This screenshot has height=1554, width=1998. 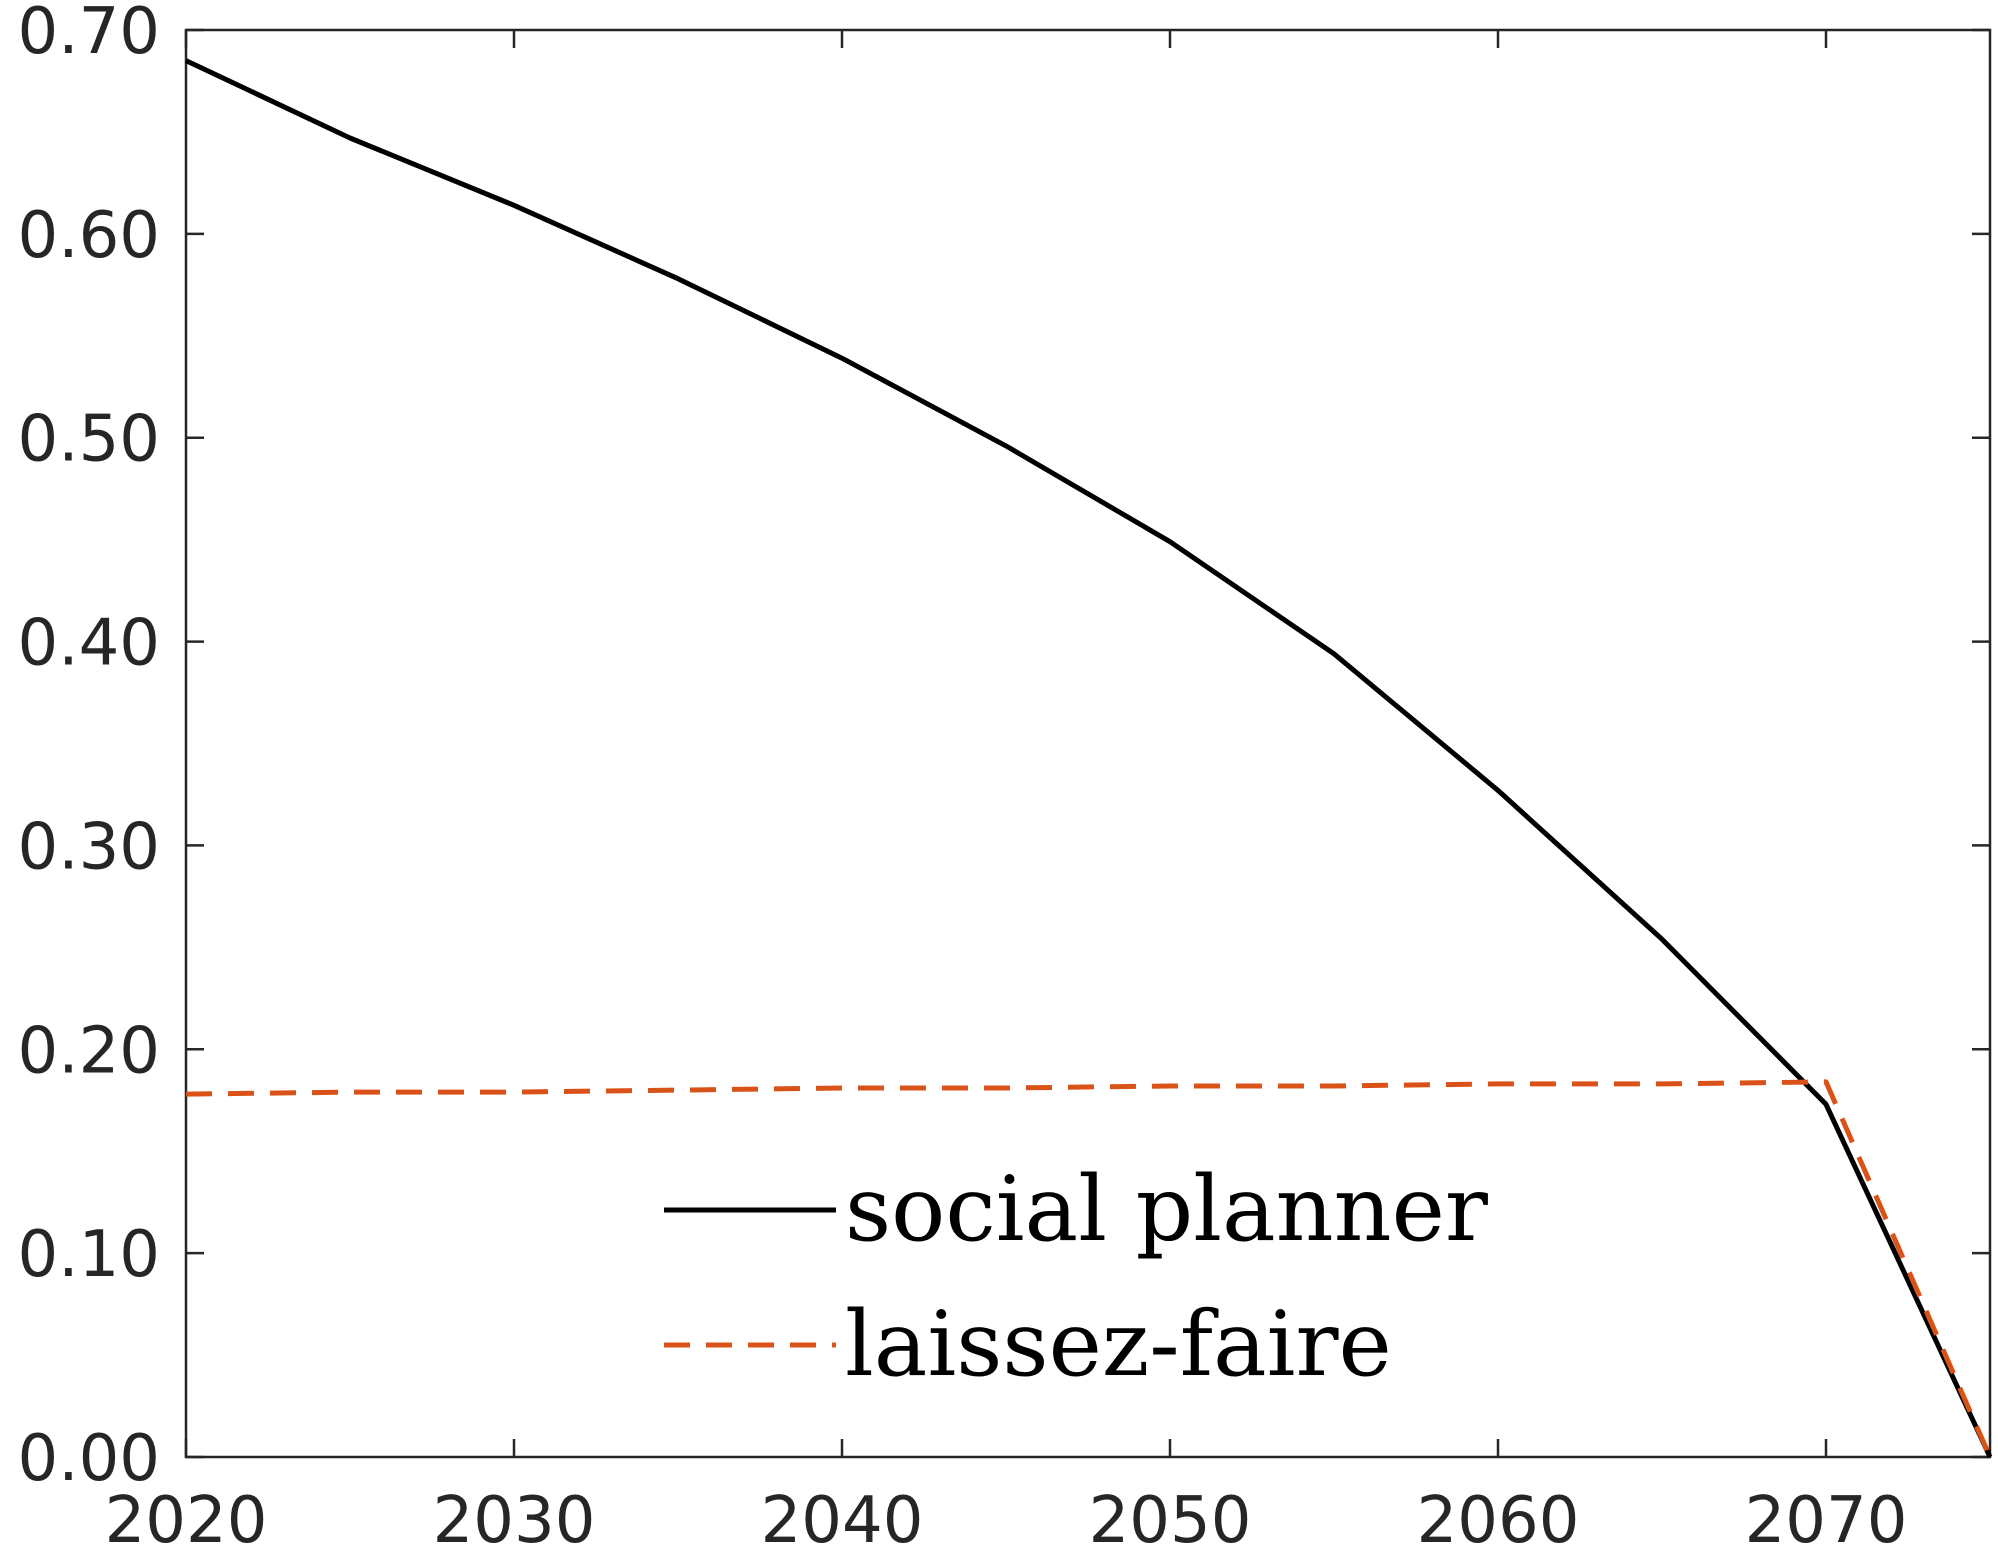 What do you see at coordinates (89, 644) in the screenshot?
I see `y-tick-label: 0.40` at bounding box center [89, 644].